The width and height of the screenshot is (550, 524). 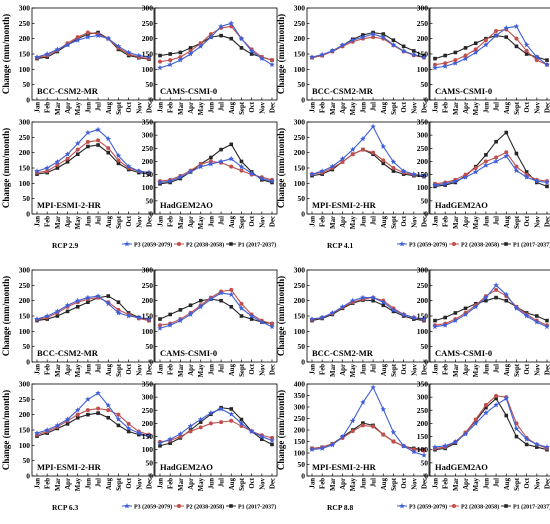 What do you see at coordinates (69, 205) in the screenshot?
I see `panel-title: MPI-ESMI-2-HR` at bounding box center [69, 205].